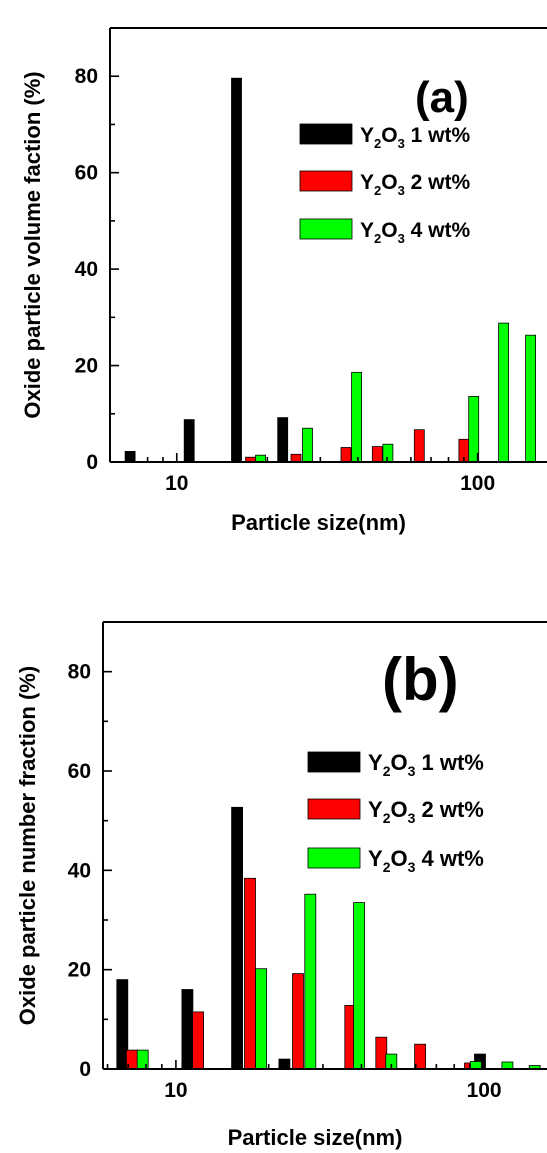  I want to click on panel-a-legend-label-1: Y2O3 1 wt%, so click(415, 137).